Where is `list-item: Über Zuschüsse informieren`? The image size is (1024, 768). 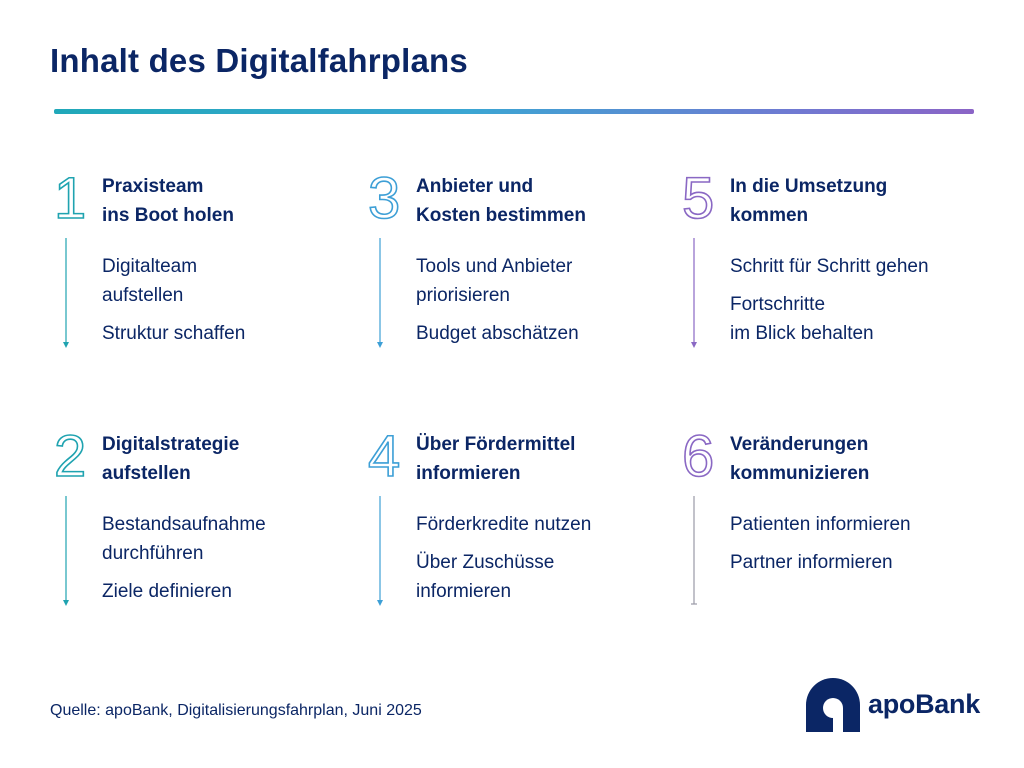
list-item: Über Zuschüsse informieren is located at coordinates (485, 577).